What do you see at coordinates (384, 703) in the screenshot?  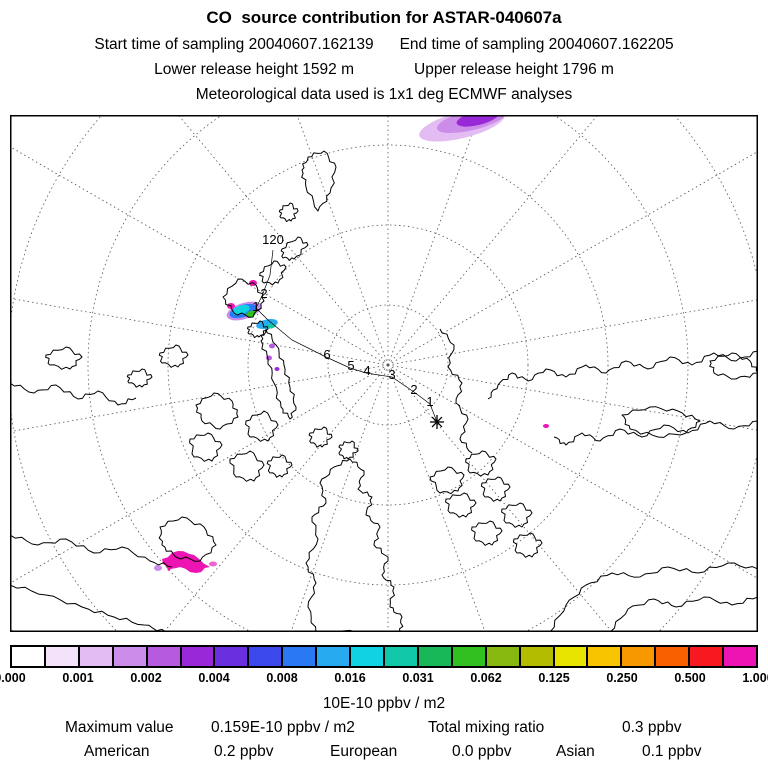 I see `colorbar-unit-label: 10E-10 ppbv / m2` at bounding box center [384, 703].